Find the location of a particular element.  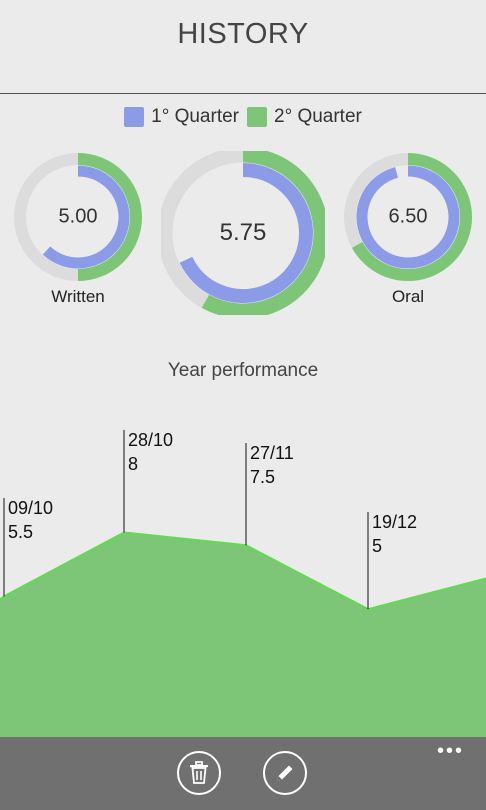

area-line is located at coordinates (243, 571).